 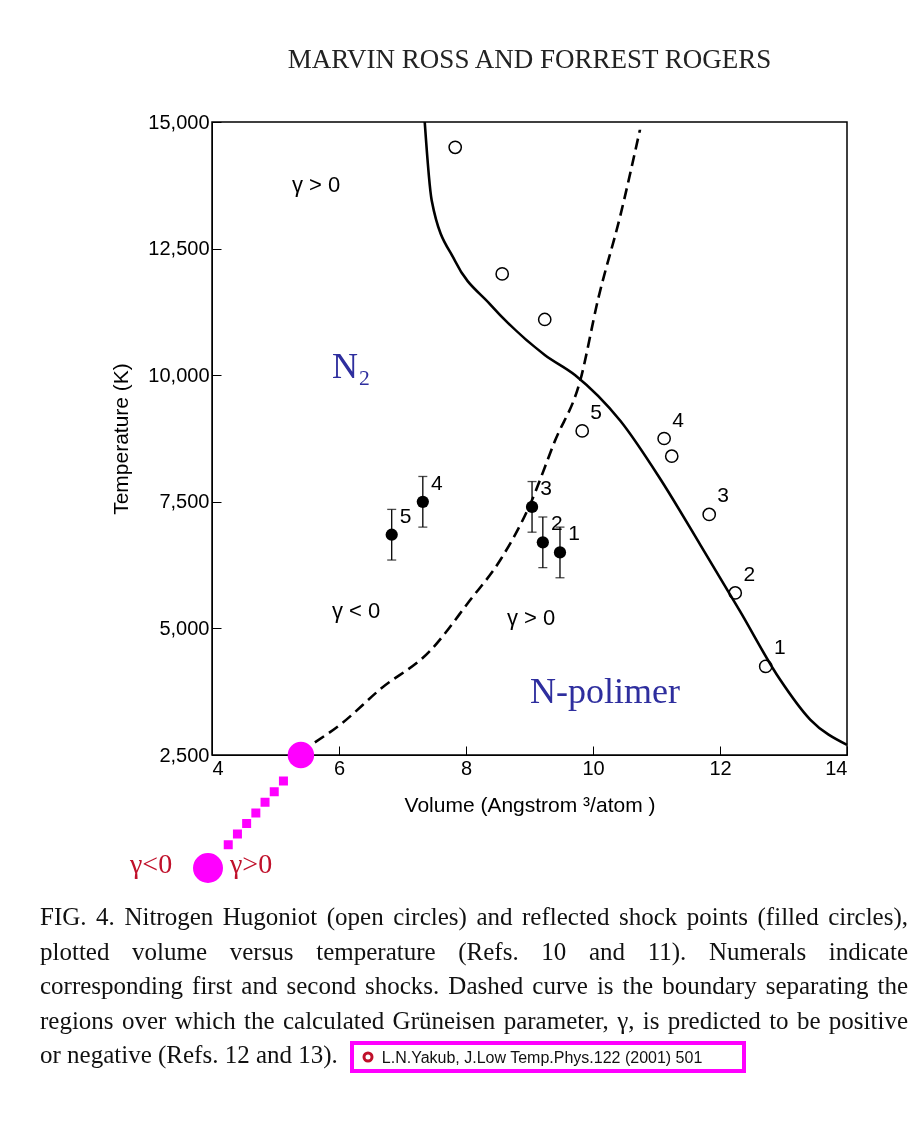 What do you see at coordinates (251, 864) in the screenshot?
I see `text: γ>0` at bounding box center [251, 864].